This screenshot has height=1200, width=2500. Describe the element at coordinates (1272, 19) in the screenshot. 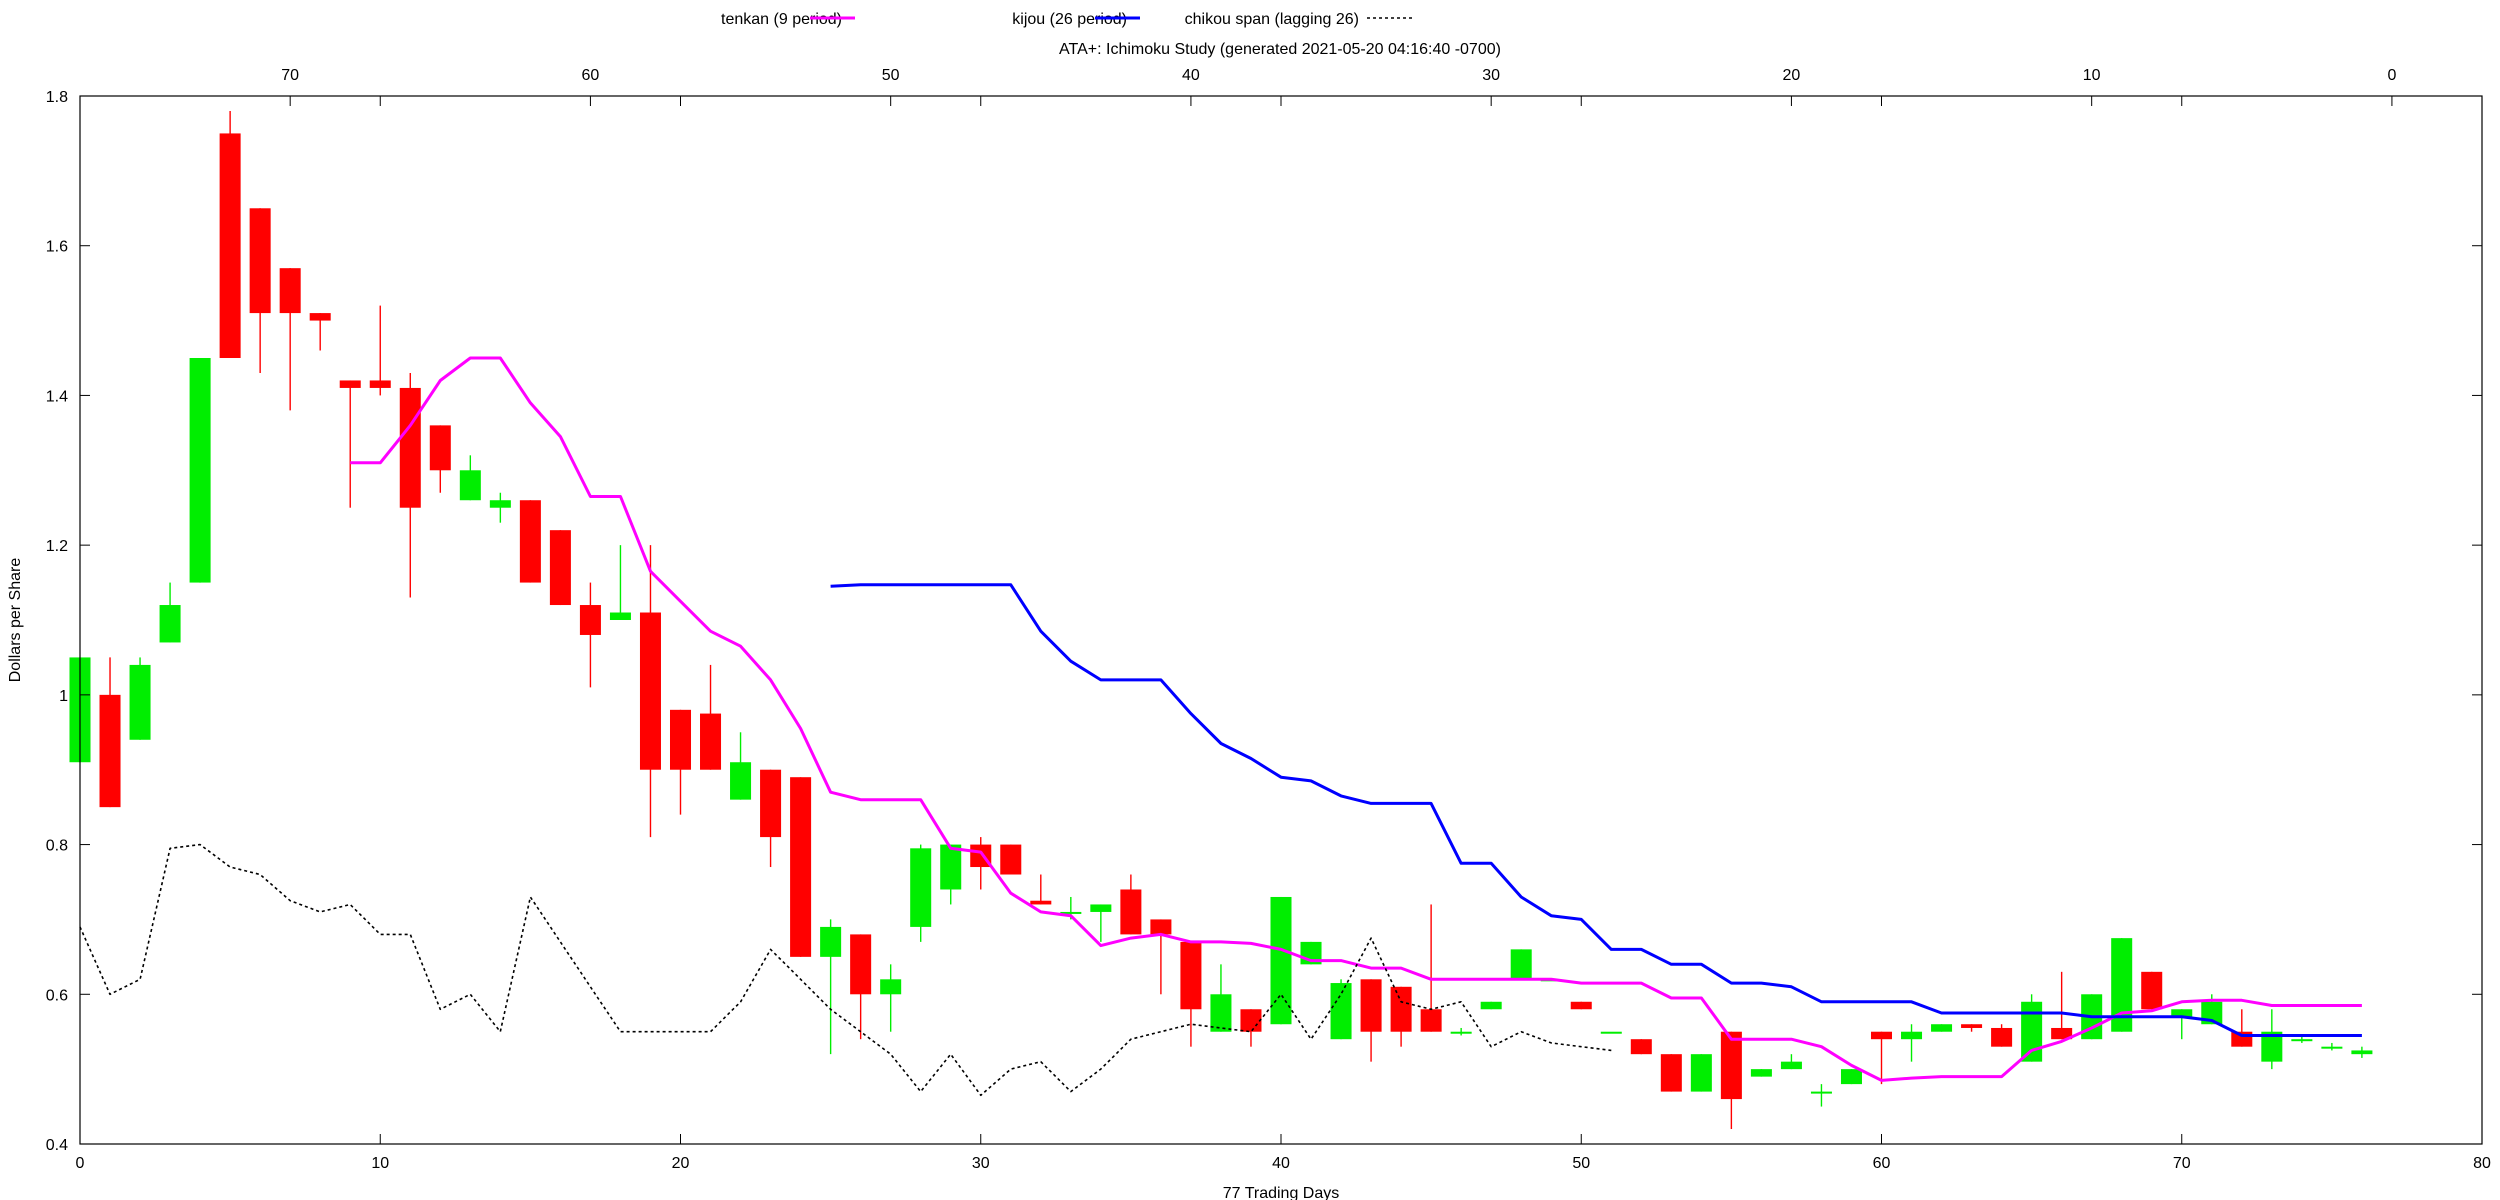

I see `legend-label: chikou span (lagging 26)` at that location.